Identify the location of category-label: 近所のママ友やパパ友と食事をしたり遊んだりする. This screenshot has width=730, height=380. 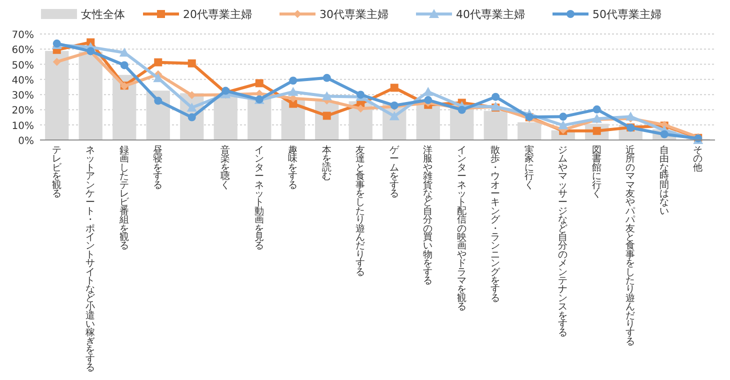
(631, 246).